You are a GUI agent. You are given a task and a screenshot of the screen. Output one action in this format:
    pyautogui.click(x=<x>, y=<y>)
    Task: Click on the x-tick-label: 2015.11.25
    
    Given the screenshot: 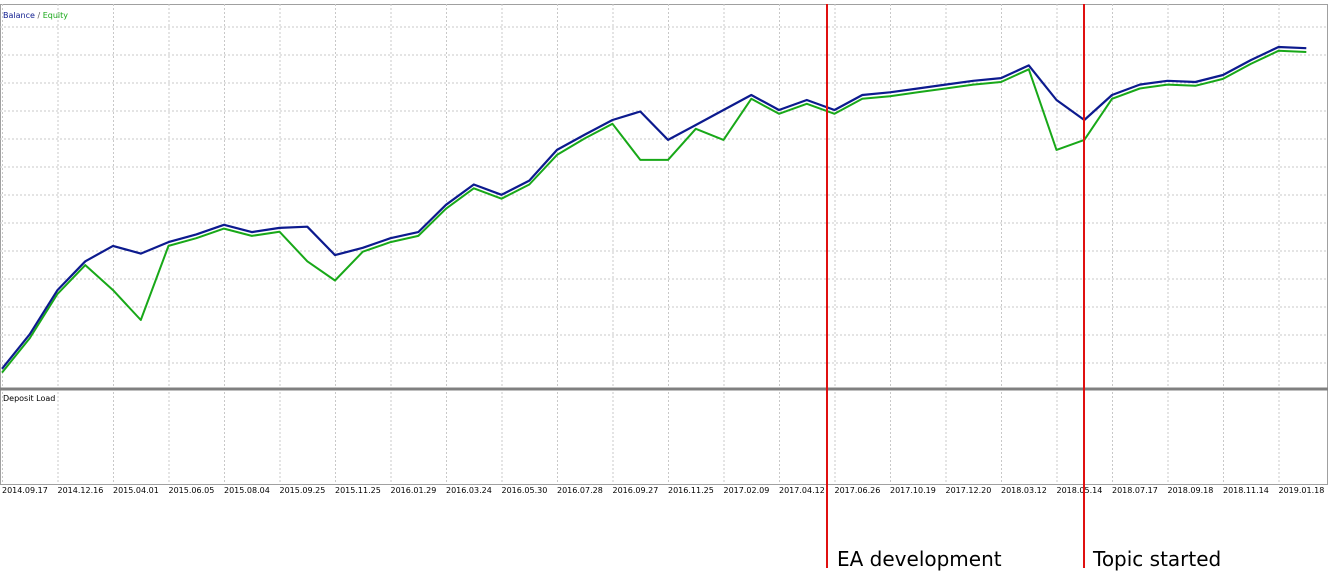 What is the action you would take?
    pyautogui.click(x=358, y=490)
    